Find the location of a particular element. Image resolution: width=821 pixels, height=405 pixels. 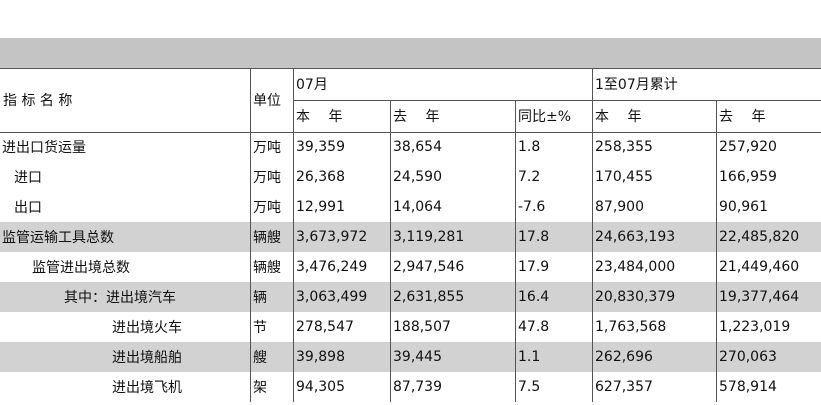

cell: 7.2 is located at coordinates (529, 177).